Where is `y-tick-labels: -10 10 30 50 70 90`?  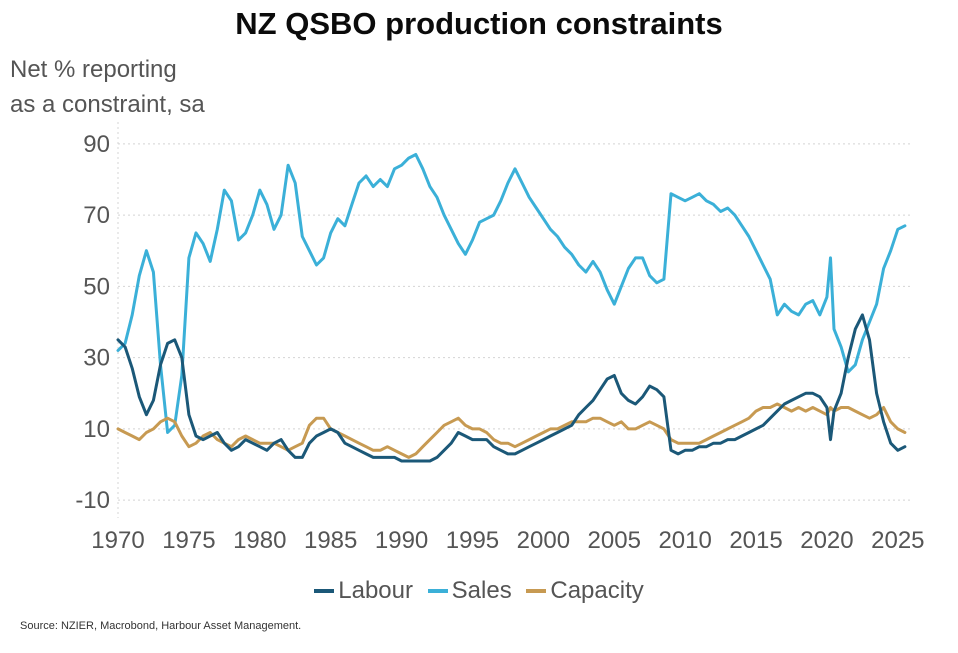
y-tick-labels: -10 10 30 50 70 90 is located at coordinates (92, 322).